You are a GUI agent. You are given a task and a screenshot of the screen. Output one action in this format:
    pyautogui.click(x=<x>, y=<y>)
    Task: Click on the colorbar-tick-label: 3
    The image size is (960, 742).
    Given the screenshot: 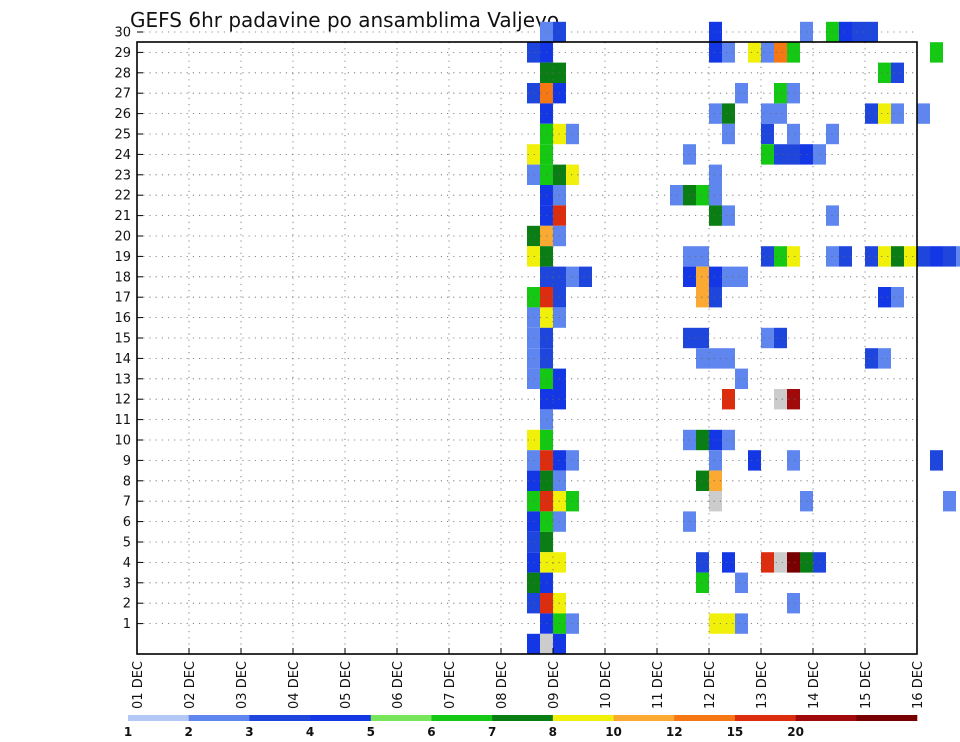 What is the action you would take?
    pyautogui.click(x=249, y=732)
    